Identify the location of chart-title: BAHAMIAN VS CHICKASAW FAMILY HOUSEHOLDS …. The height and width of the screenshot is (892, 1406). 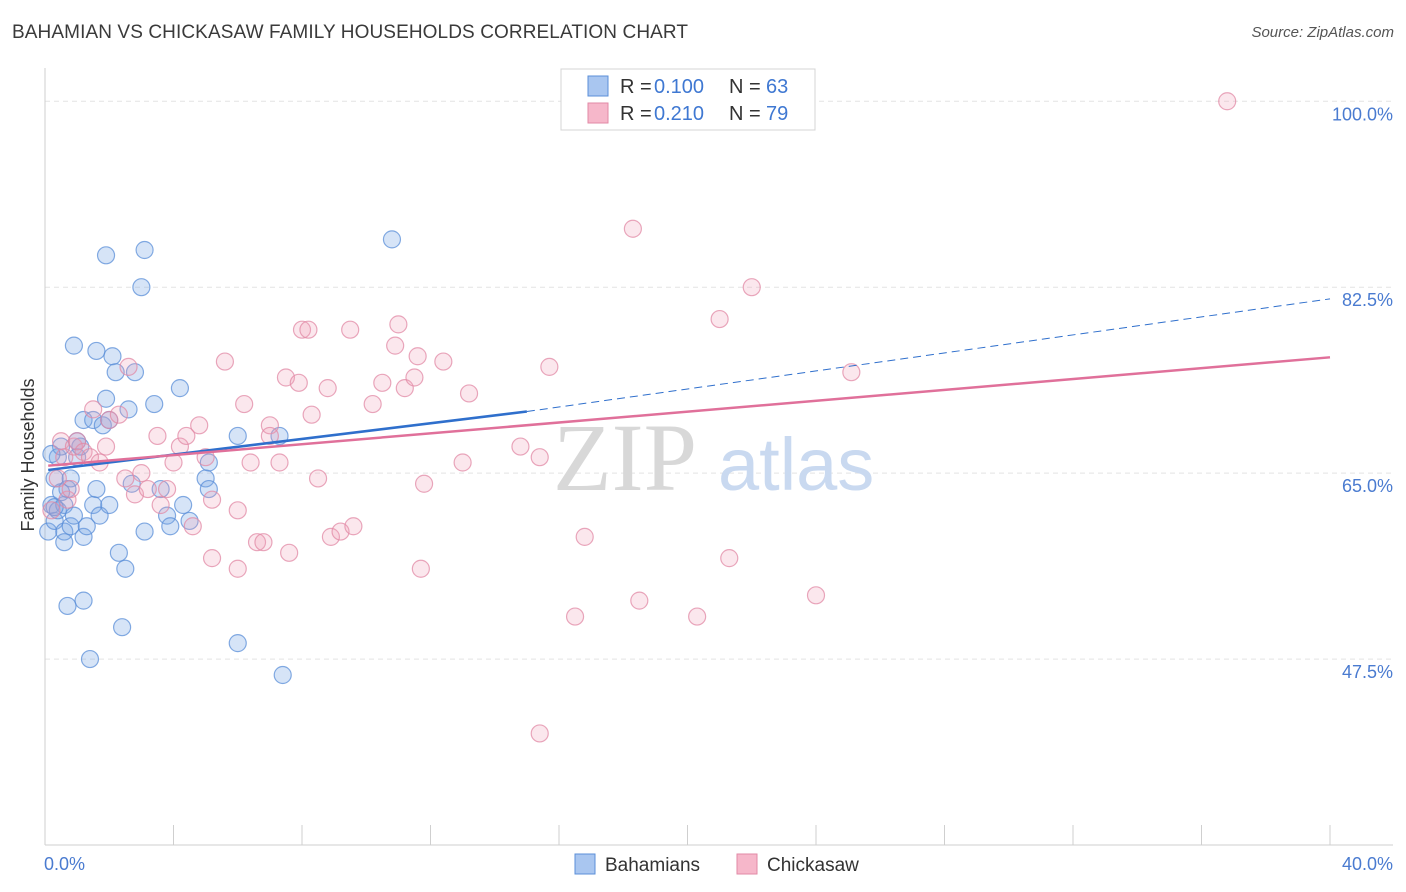
(350, 32).